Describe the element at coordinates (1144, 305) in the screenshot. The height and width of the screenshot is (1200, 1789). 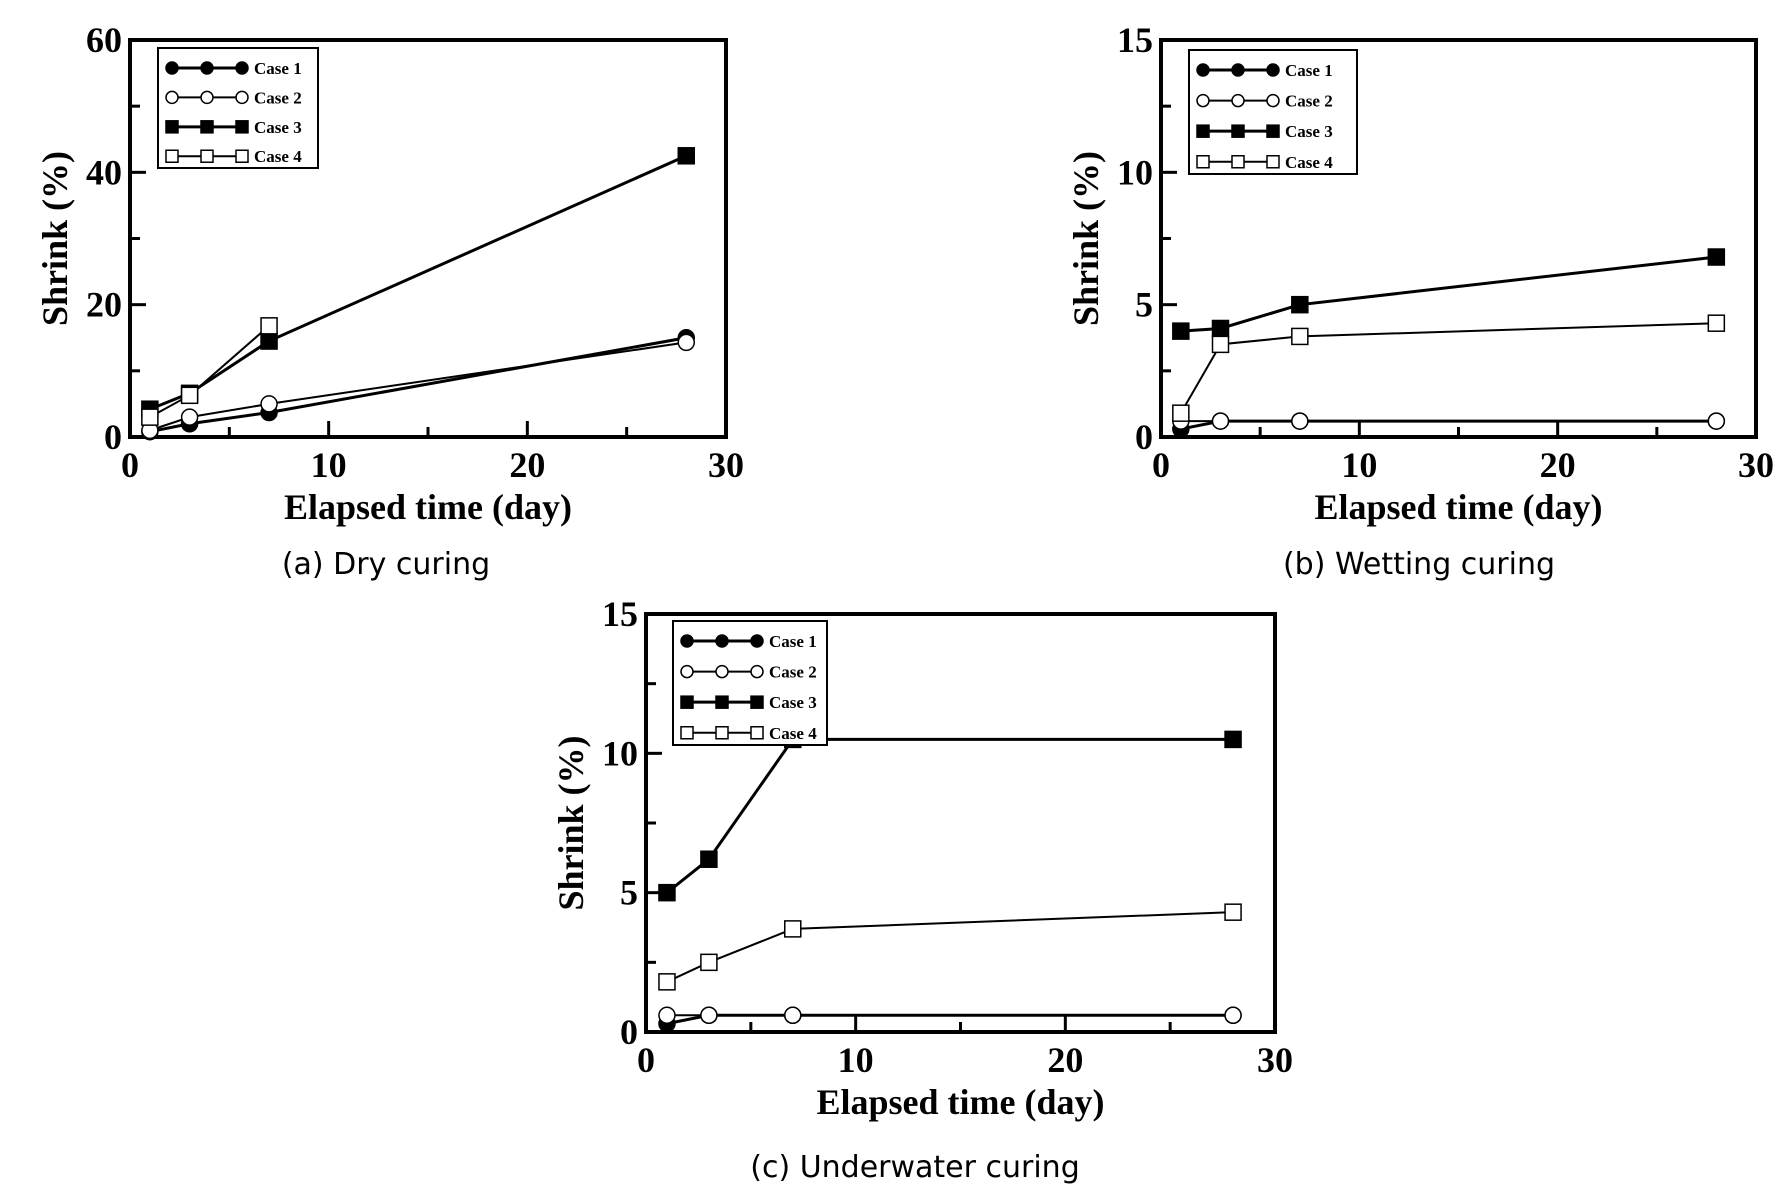
I see `y-tick-label: 5` at that location.